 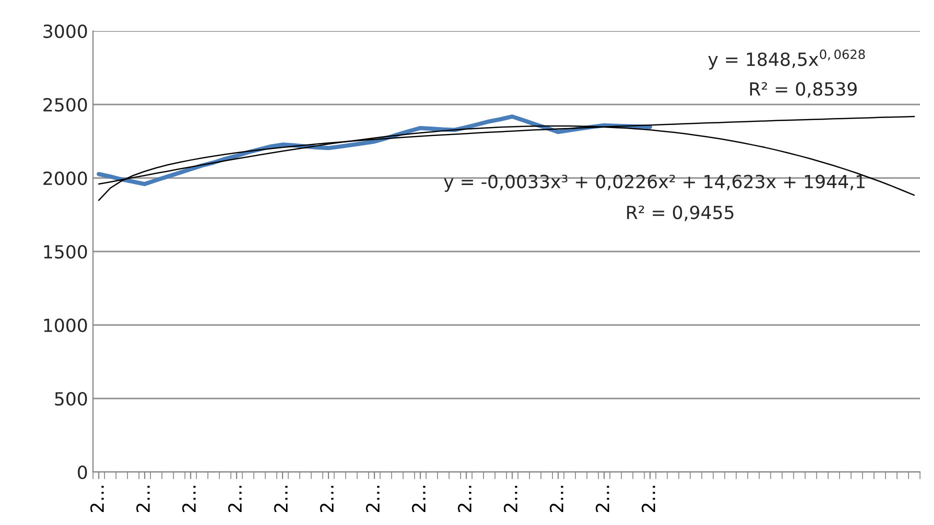 What do you see at coordinates (680, 214) in the screenshot?
I see `annotation: R² = 0,9455` at bounding box center [680, 214].